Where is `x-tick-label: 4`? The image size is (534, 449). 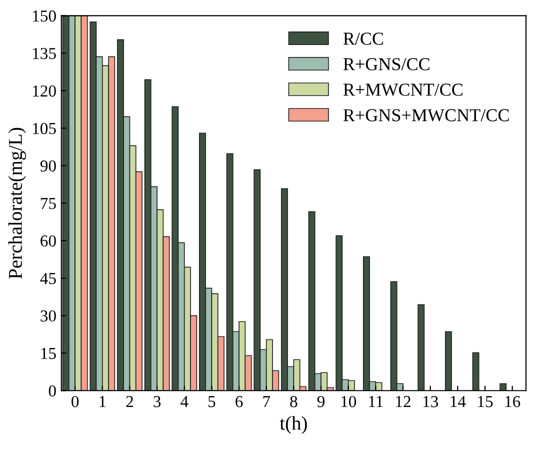 x-tick-label: 4 is located at coordinates (184, 402).